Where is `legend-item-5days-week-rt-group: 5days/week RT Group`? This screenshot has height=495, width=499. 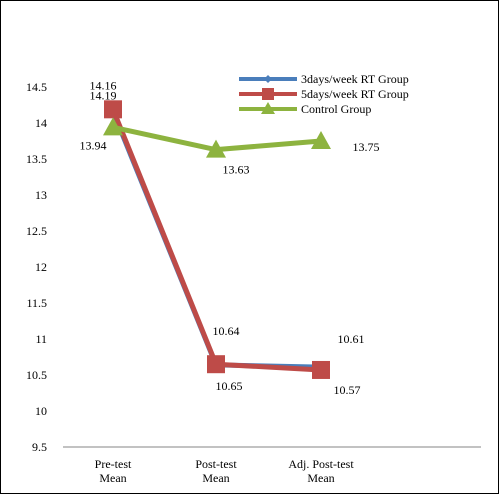
legend-item-5days-week-rt-group: 5days/week RT Group is located at coordinates (324, 94).